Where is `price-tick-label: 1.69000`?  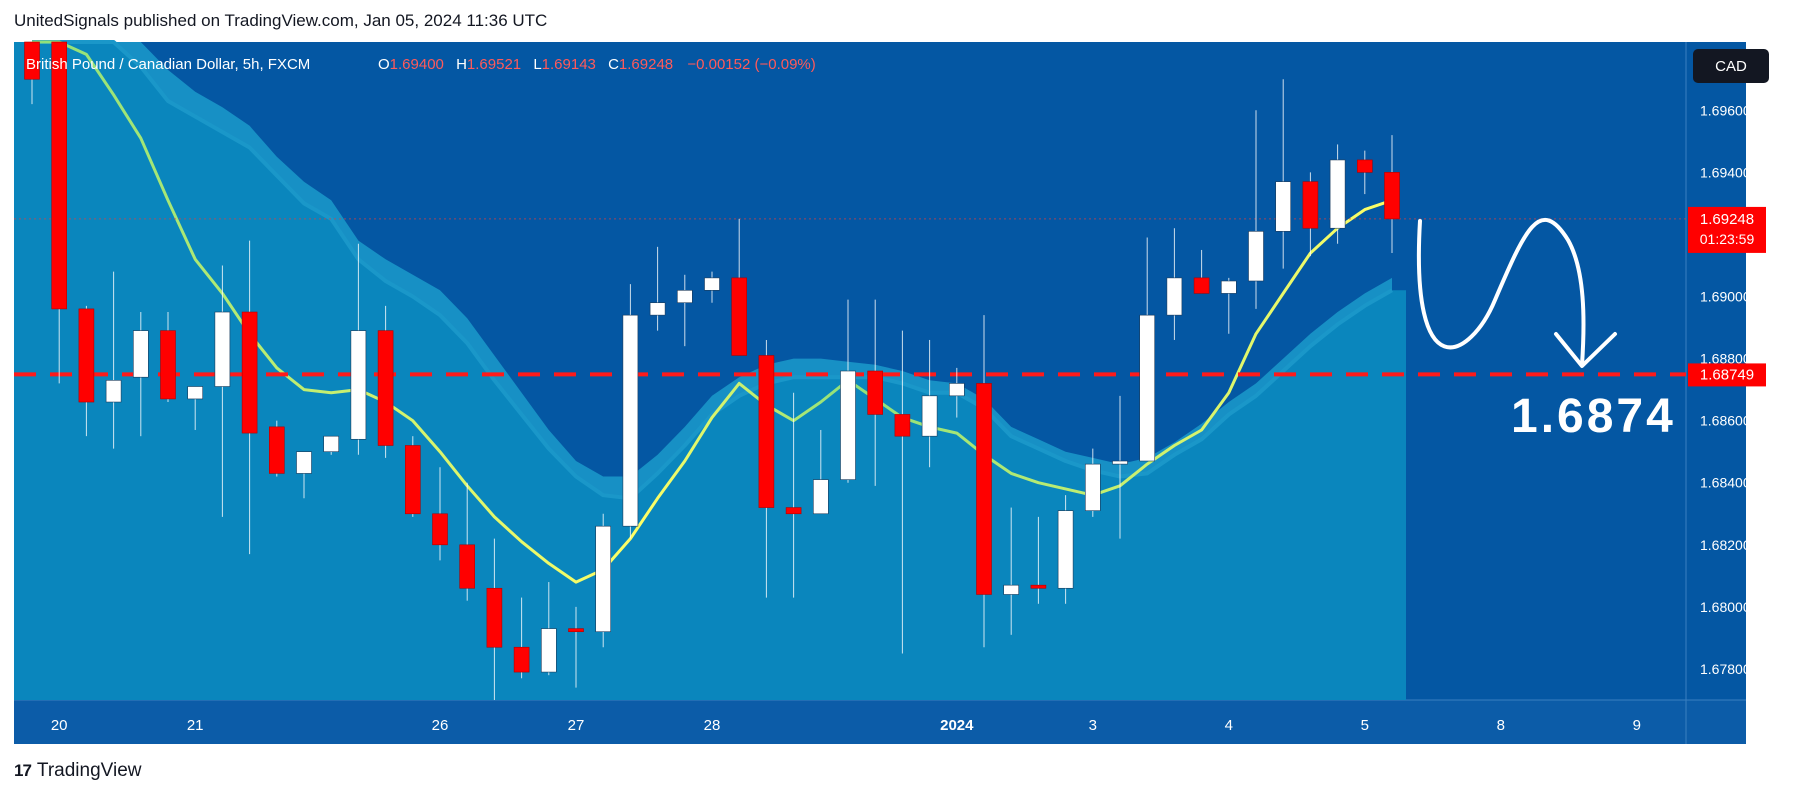
price-tick-label: 1.69000 is located at coordinates (1725, 297).